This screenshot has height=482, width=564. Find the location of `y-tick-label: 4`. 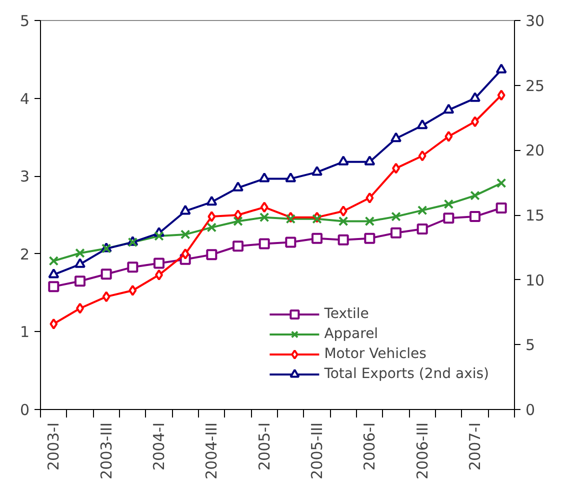

y-tick-label: 4 is located at coordinates (25, 99).